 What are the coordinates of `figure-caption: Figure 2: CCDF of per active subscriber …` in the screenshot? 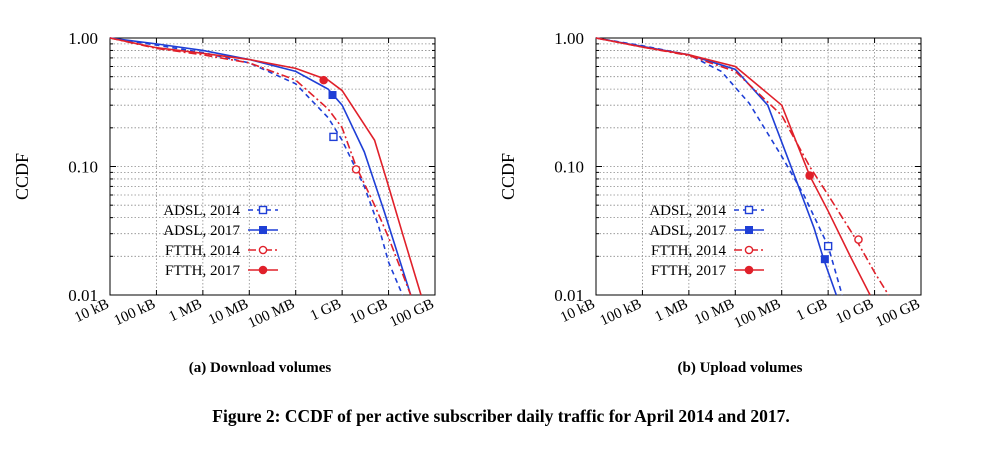 It's located at (501, 416).